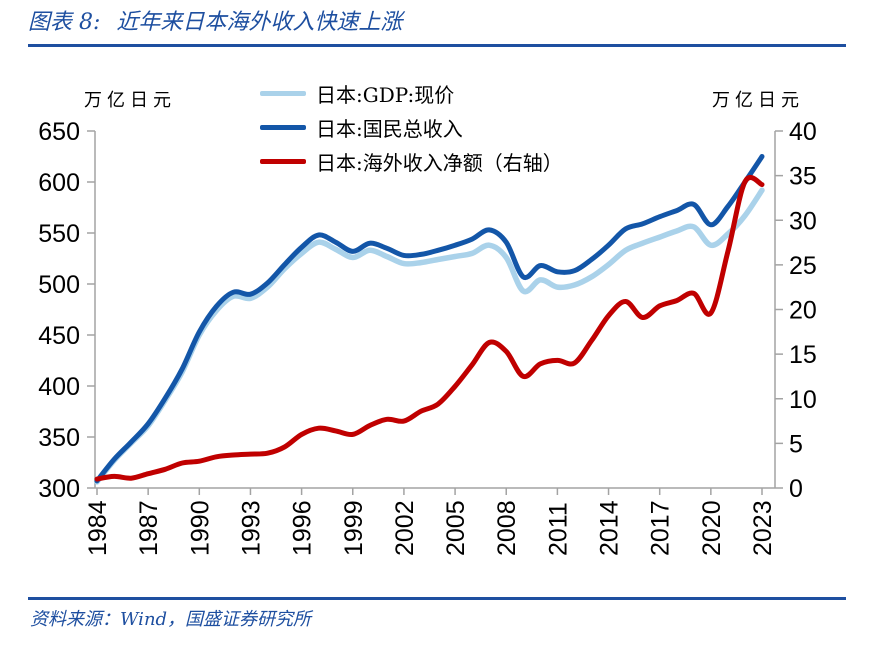 Image resolution: width=872 pixels, height=645 pixels. Describe the element at coordinates (661, 528) in the screenshot. I see `x-axis-tick-label: 2017` at that location.